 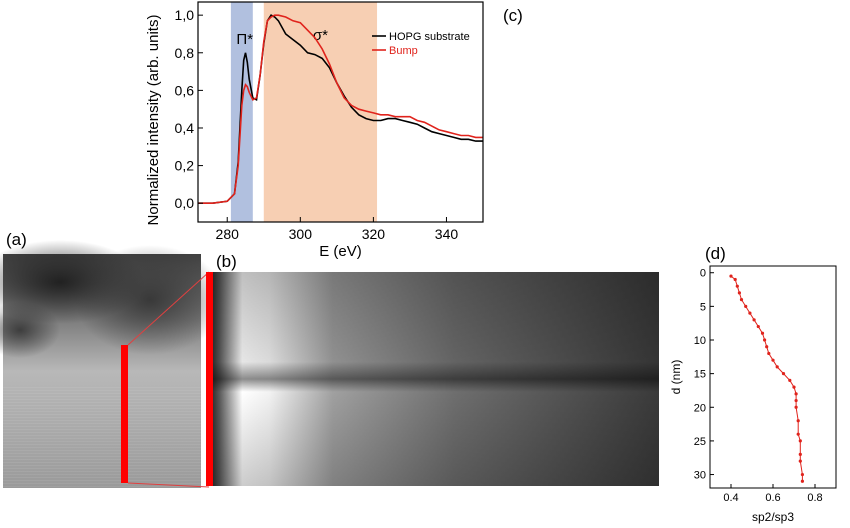 I want to click on d-x-tick-label-2: 0.8, so click(x=814, y=498).